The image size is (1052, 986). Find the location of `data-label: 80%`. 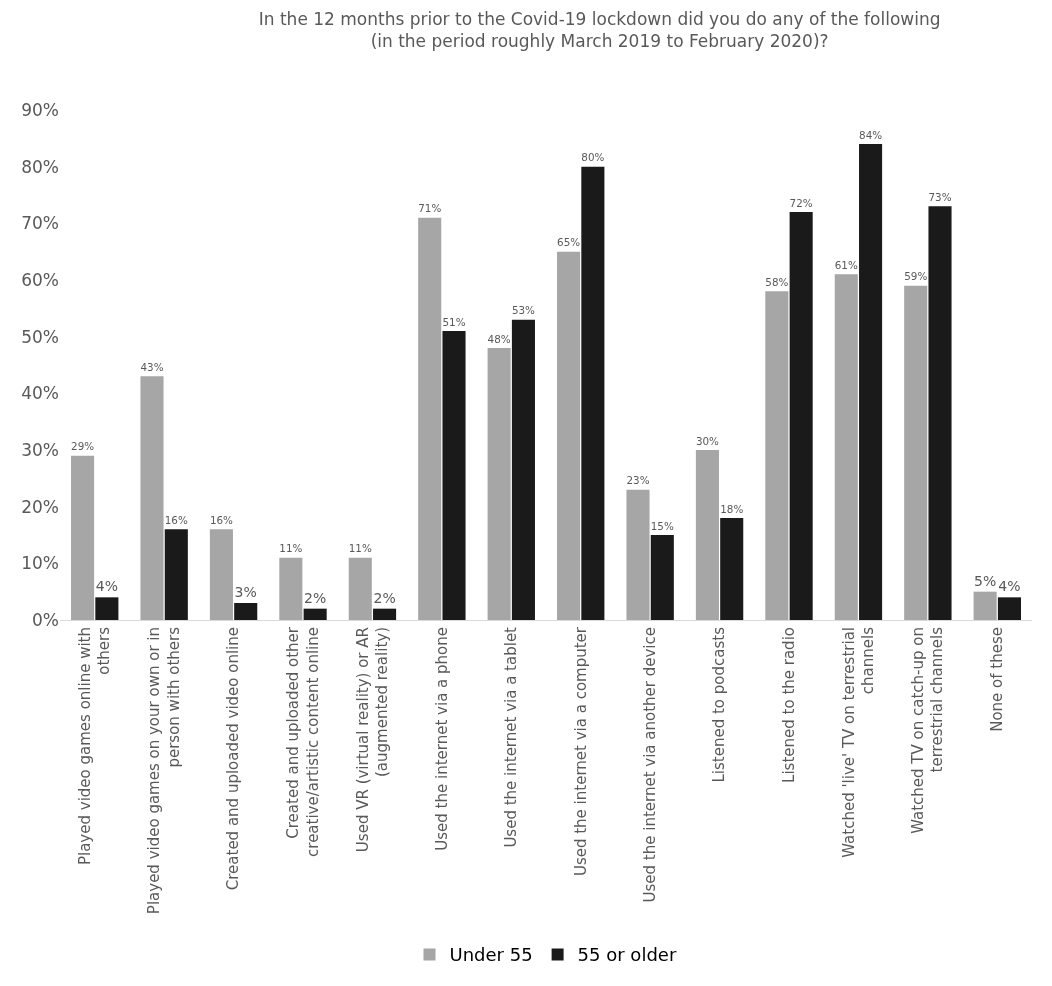

data-label: 80% is located at coordinates (593, 157).